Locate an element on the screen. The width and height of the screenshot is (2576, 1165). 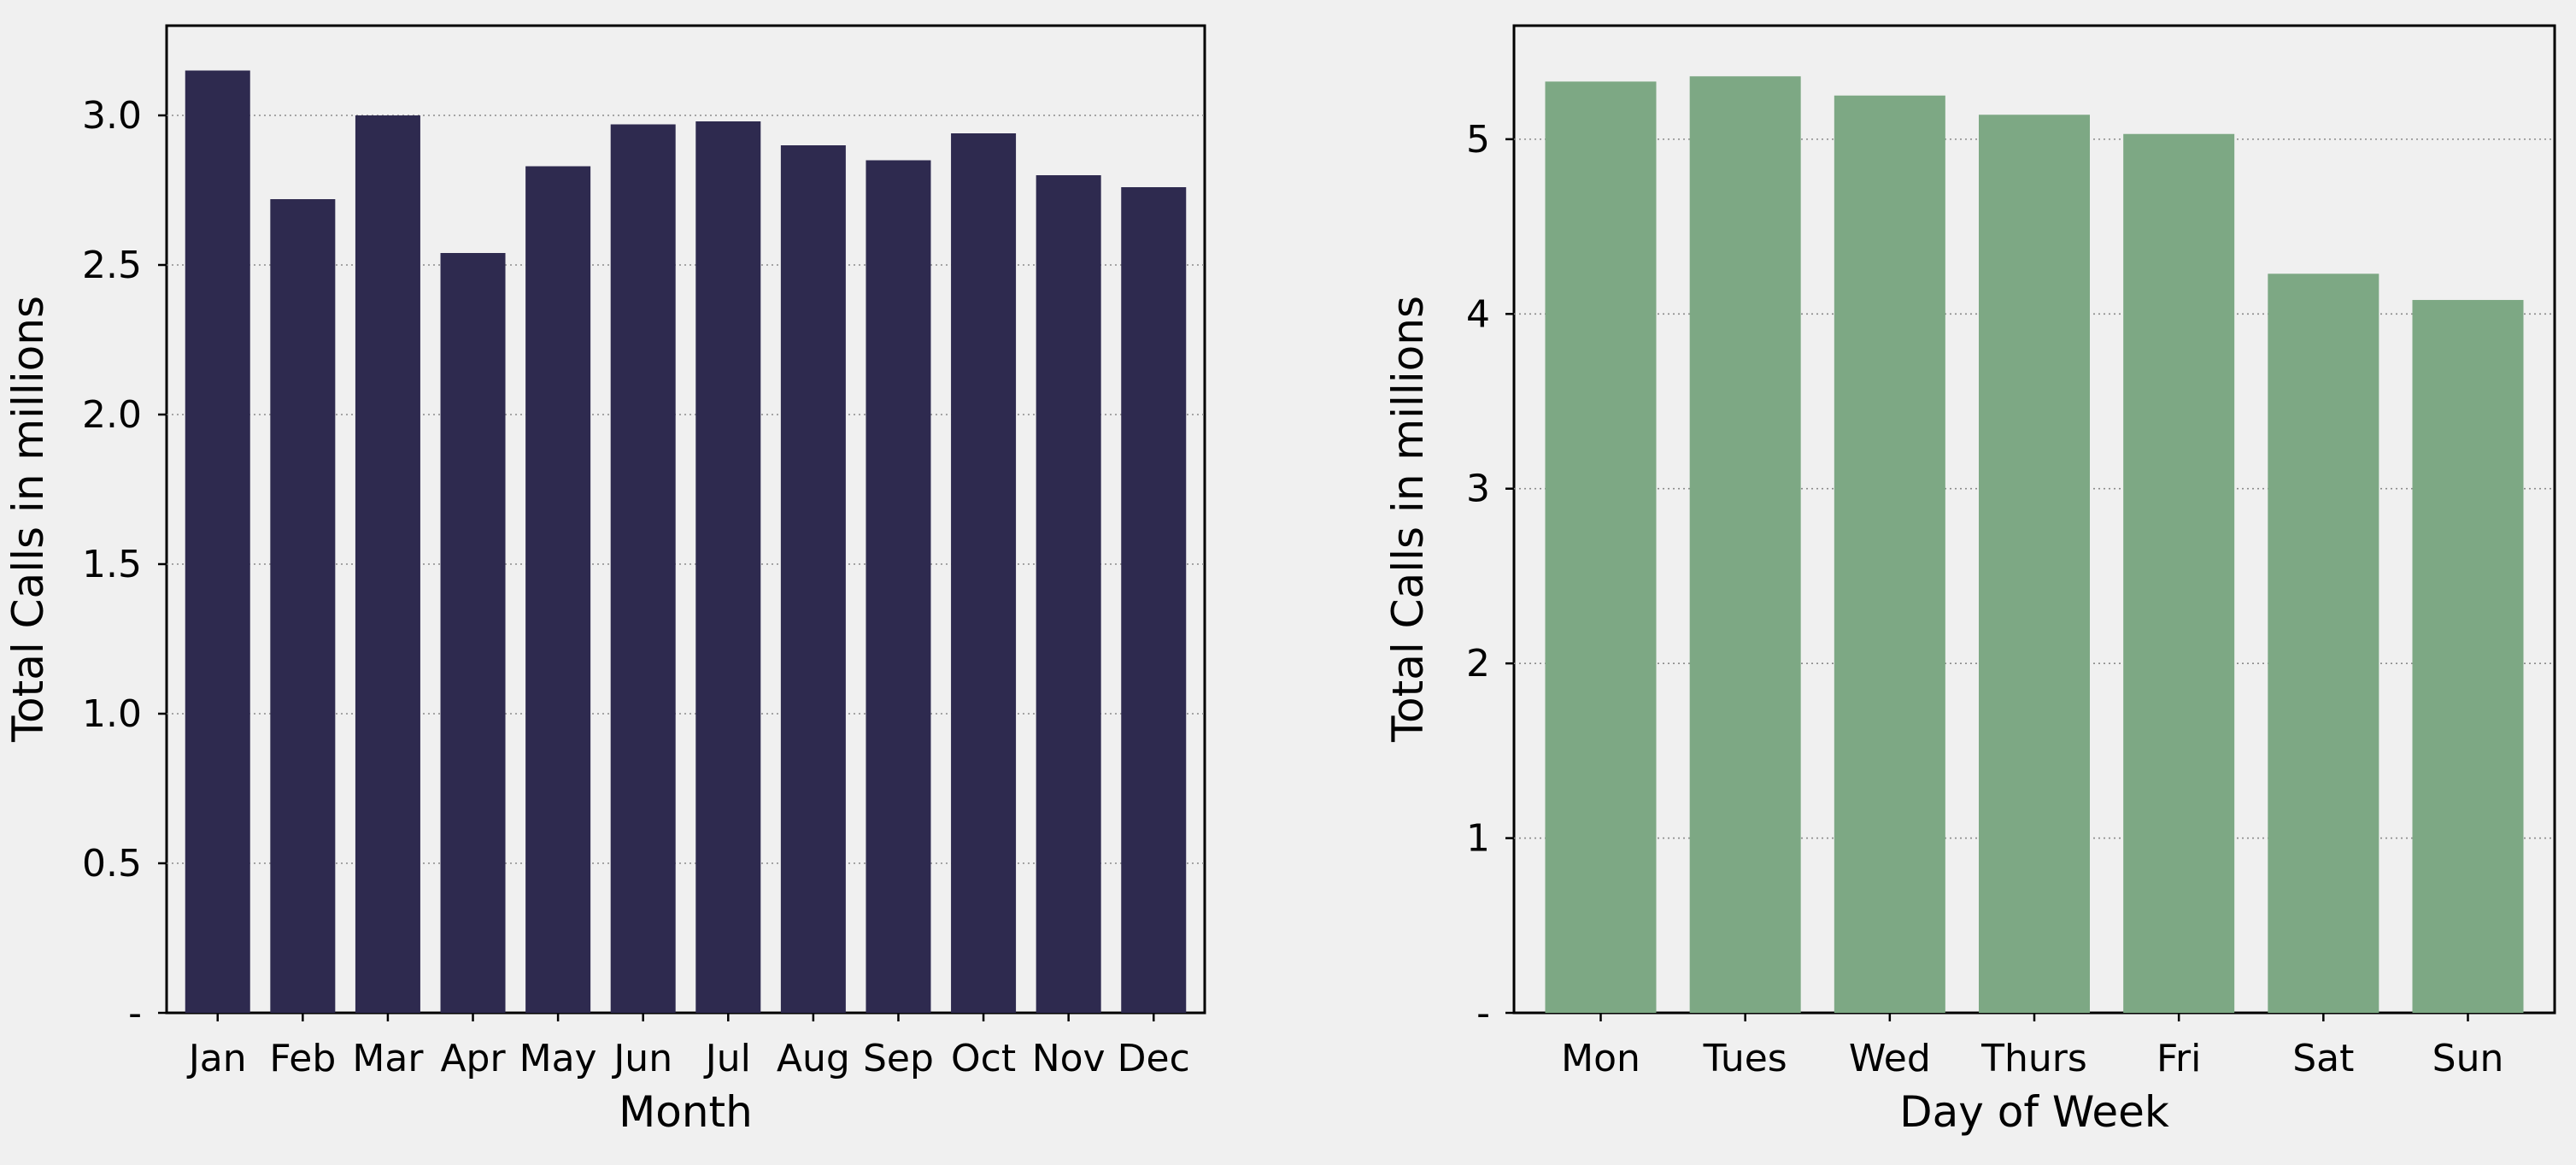
month-bar-dec is located at coordinates (1154, 600).